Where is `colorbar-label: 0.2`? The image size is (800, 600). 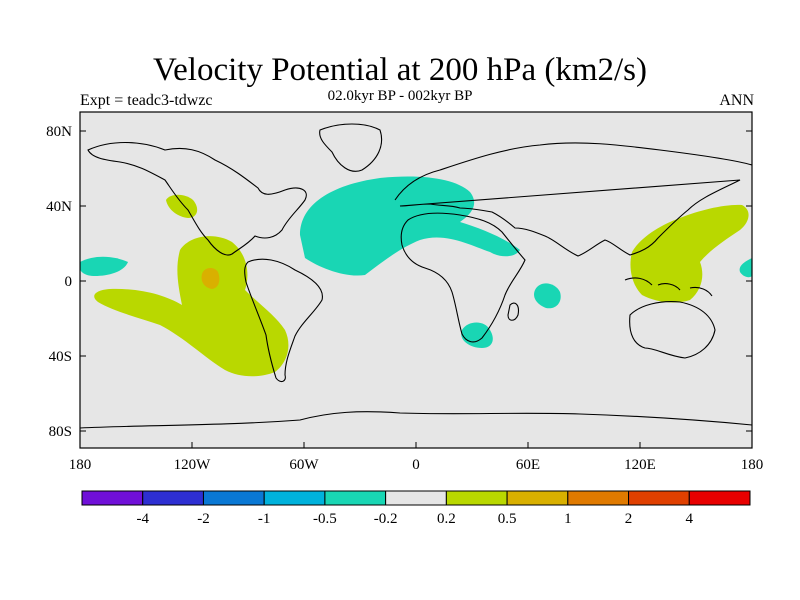
colorbar-label: 0.2 is located at coordinates (446, 519).